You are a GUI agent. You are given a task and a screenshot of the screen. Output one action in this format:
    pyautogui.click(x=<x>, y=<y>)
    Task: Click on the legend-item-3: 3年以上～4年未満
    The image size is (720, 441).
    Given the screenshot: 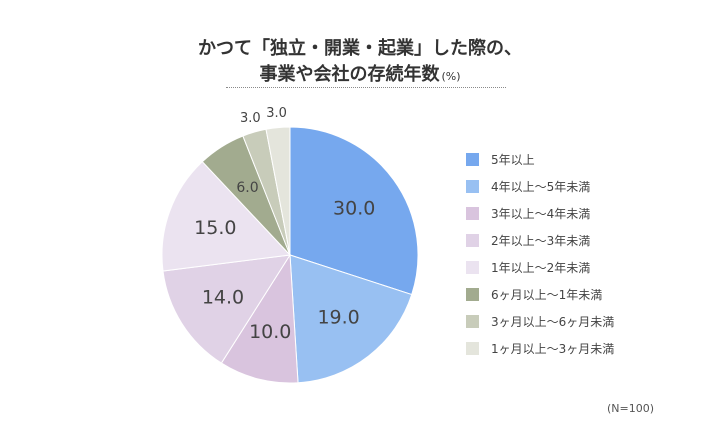 What is the action you would take?
    pyautogui.click(x=540, y=213)
    